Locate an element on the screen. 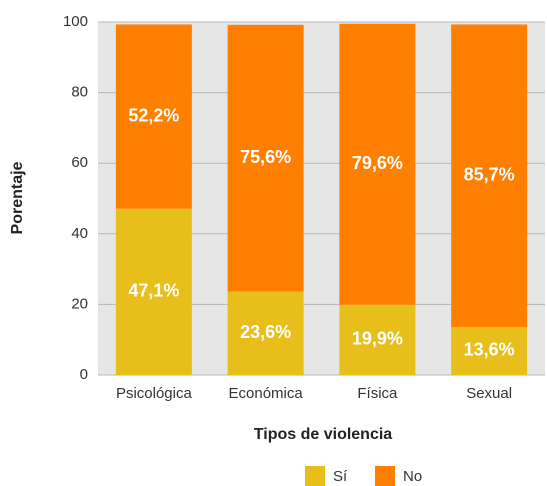  value-label: 85,7% is located at coordinates (489, 174).